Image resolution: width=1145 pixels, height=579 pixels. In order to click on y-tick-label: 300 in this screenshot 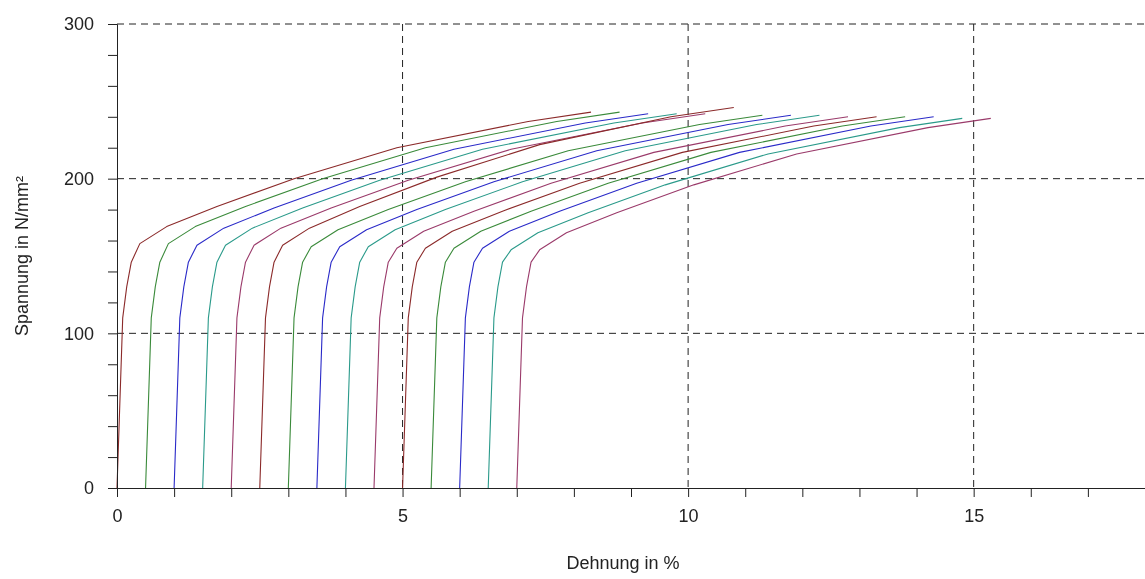, I will do `click(78, 24)`.